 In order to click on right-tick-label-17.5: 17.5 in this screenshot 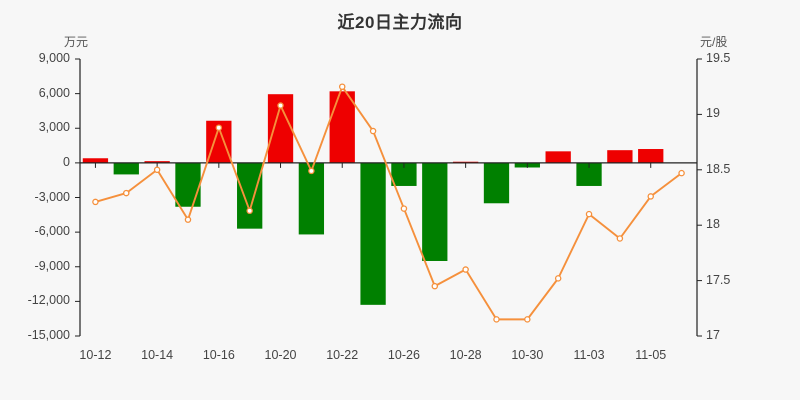, I will do `click(718, 279)`.